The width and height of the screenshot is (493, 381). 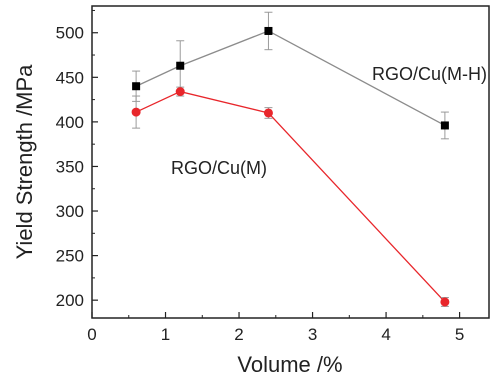 I want to click on y-tick-label: 300, so click(x=70, y=211).